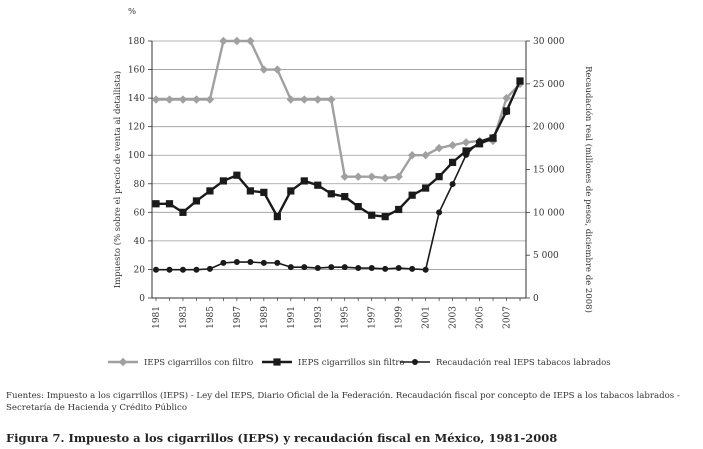  What do you see at coordinates (351, 363) in the screenshot?
I see `legend-label: IEPS cigarrillos sin filtro` at bounding box center [351, 363].